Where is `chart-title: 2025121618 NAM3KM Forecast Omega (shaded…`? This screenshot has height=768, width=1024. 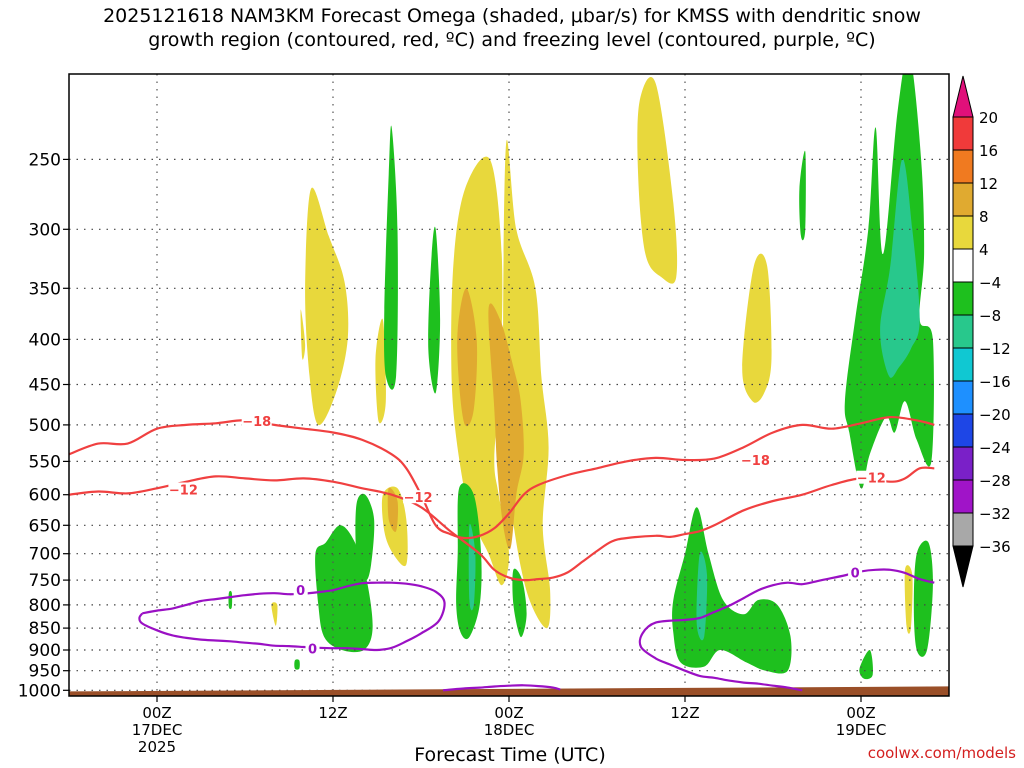
chart-title: 2025121618 NAM3KM Forecast Omega (shaded… is located at coordinates (512, 28).